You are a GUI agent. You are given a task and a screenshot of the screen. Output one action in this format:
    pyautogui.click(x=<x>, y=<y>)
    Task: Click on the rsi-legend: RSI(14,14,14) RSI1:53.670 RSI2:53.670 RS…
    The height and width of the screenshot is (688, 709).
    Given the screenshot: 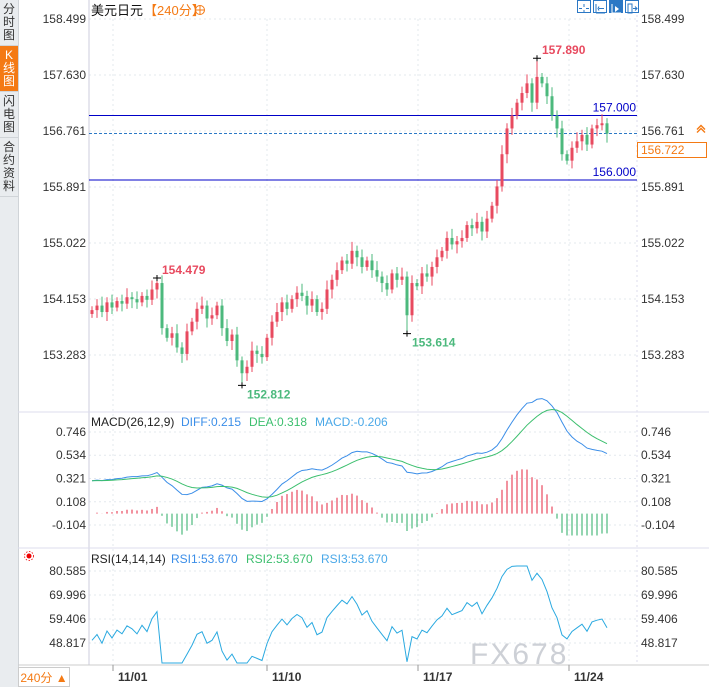 What is the action you would take?
    pyautogui.click(x=206, y=558)
    